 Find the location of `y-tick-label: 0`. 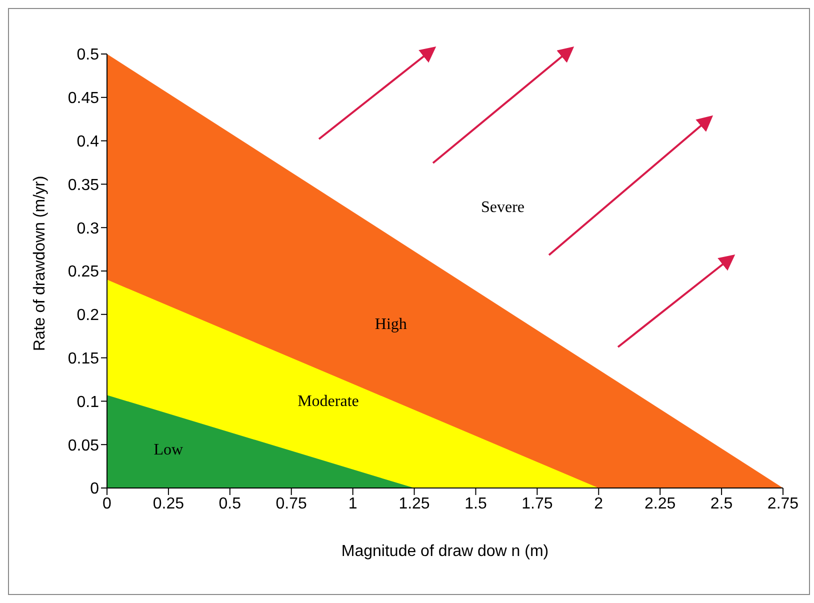

y-tick-label: 0 is located at coordinates (95, 489).